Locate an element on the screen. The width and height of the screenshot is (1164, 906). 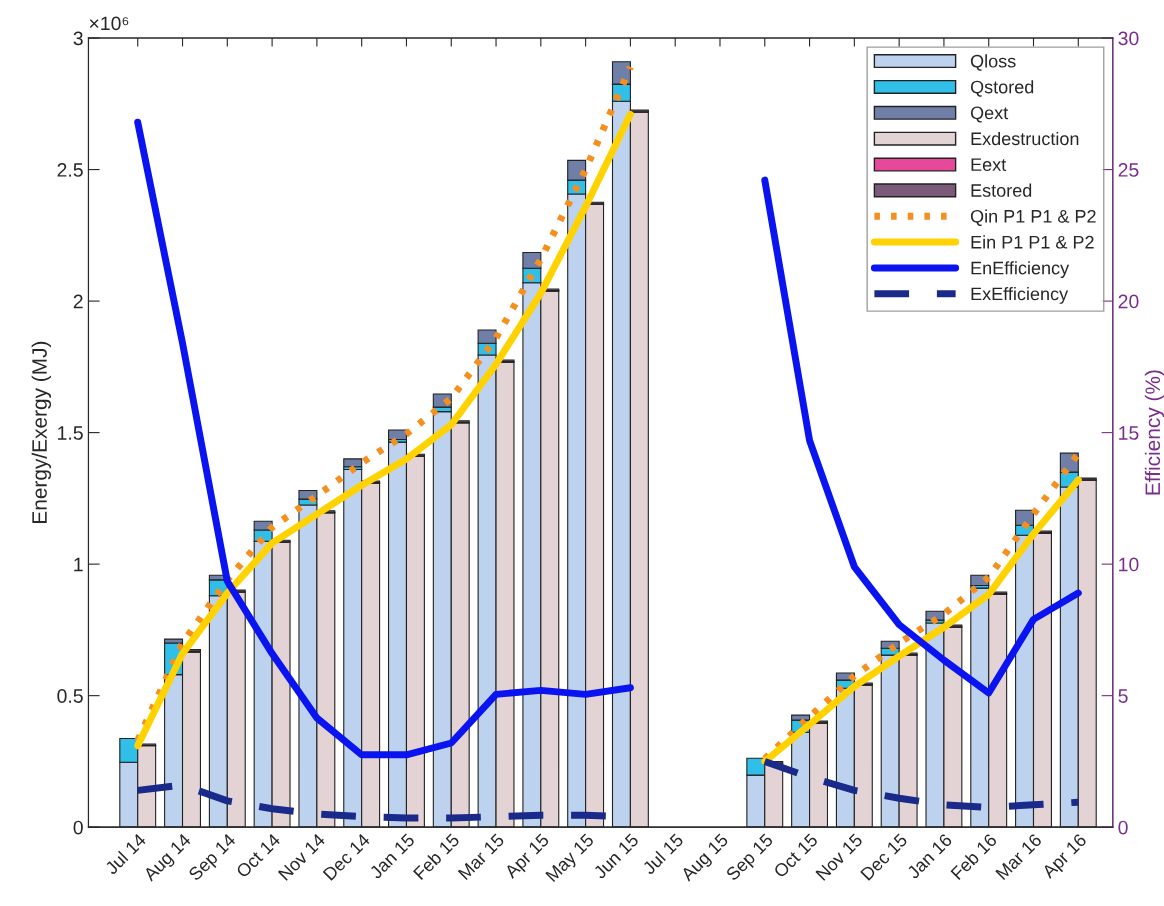
y-axis-title: Energy/Exergy (MJ) is located at coordinates (41, 432).